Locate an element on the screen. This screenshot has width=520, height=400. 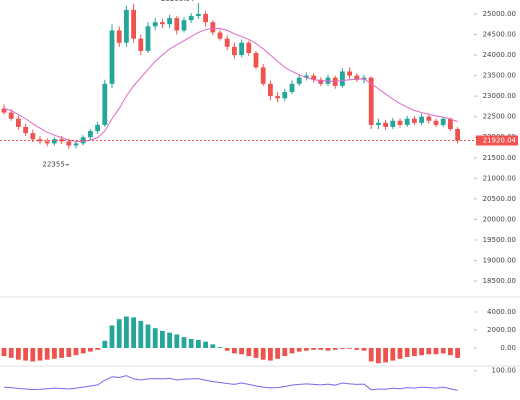
y-tick-label: 23500.00 is located at coordinates (499, 76).